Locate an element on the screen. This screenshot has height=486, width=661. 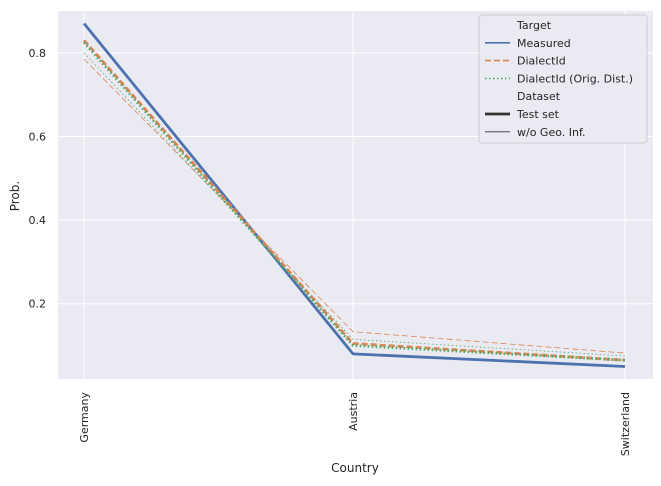
x-tick-labels: Germany Austria Switzerland is located at coordinates (355, 424).